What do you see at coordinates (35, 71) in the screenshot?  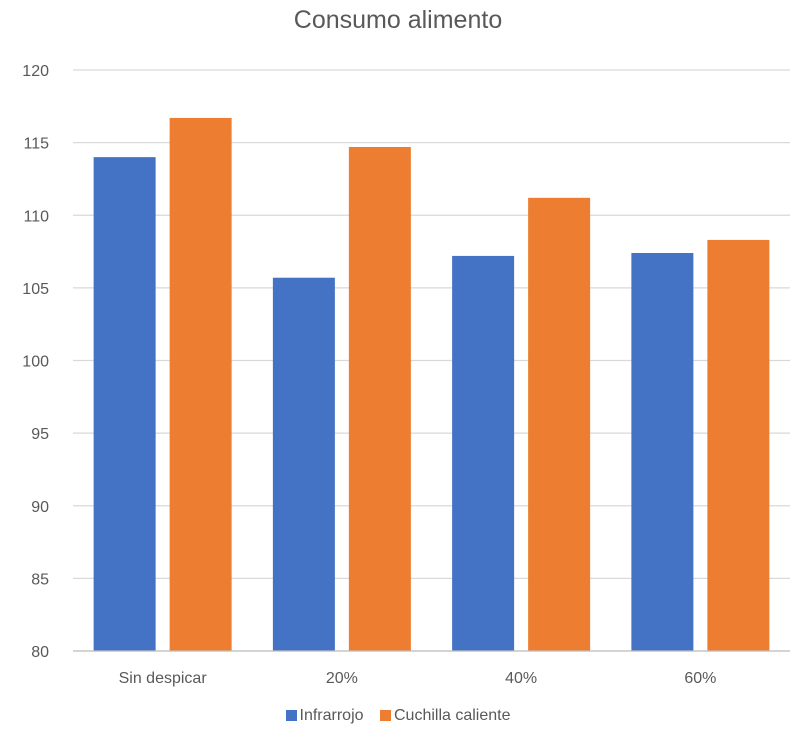 I see `y-tick-label: 120` at bounding box center [35, 71].